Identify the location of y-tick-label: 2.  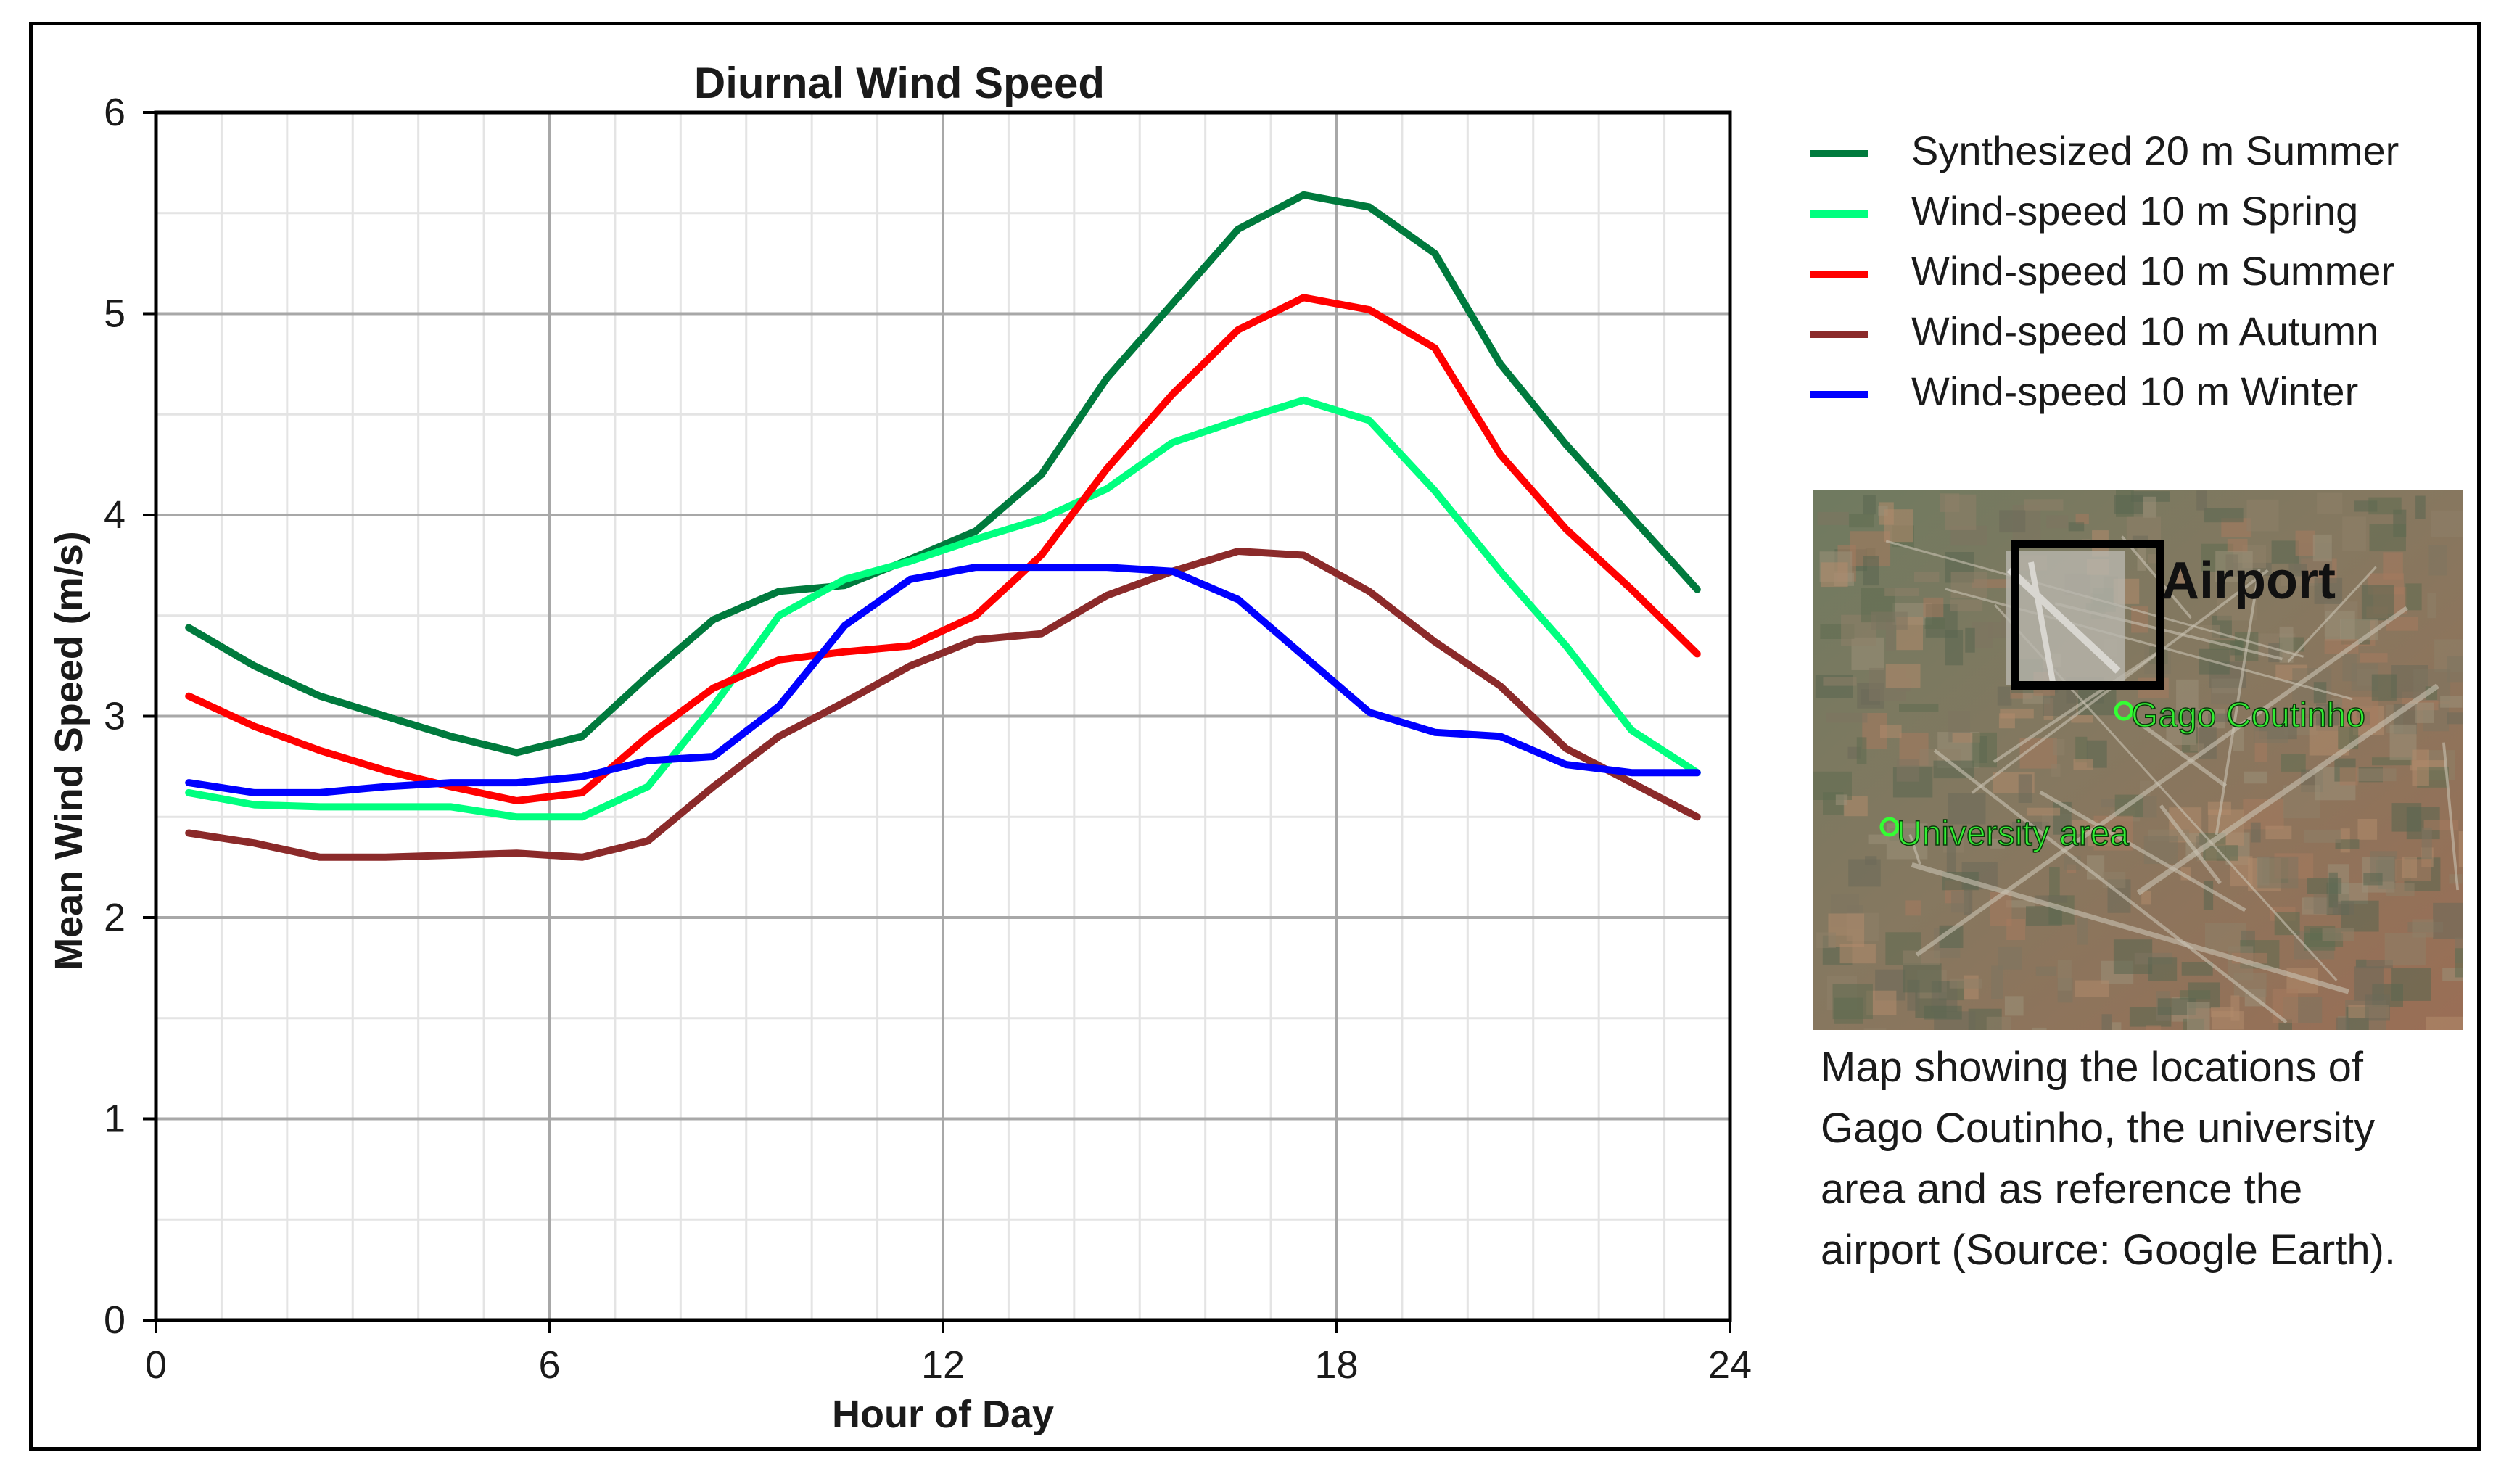
(115, 918).